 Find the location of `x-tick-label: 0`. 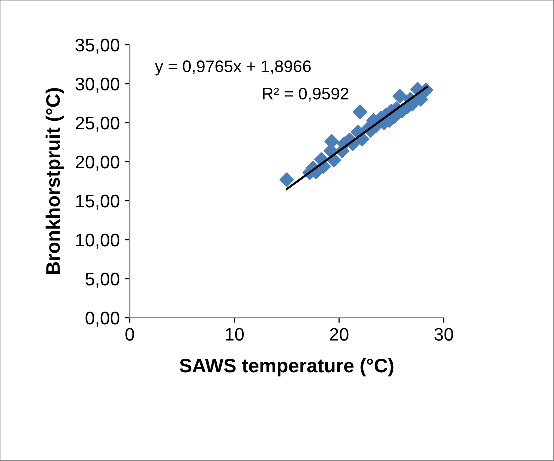

x-tick-label: 0 is located at coordinates (130, 334).